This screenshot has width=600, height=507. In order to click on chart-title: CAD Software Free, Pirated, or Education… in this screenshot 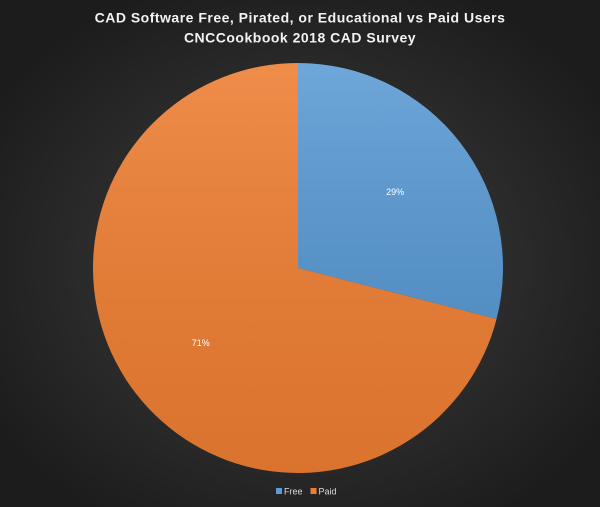, I will do `click(300, 18)`.